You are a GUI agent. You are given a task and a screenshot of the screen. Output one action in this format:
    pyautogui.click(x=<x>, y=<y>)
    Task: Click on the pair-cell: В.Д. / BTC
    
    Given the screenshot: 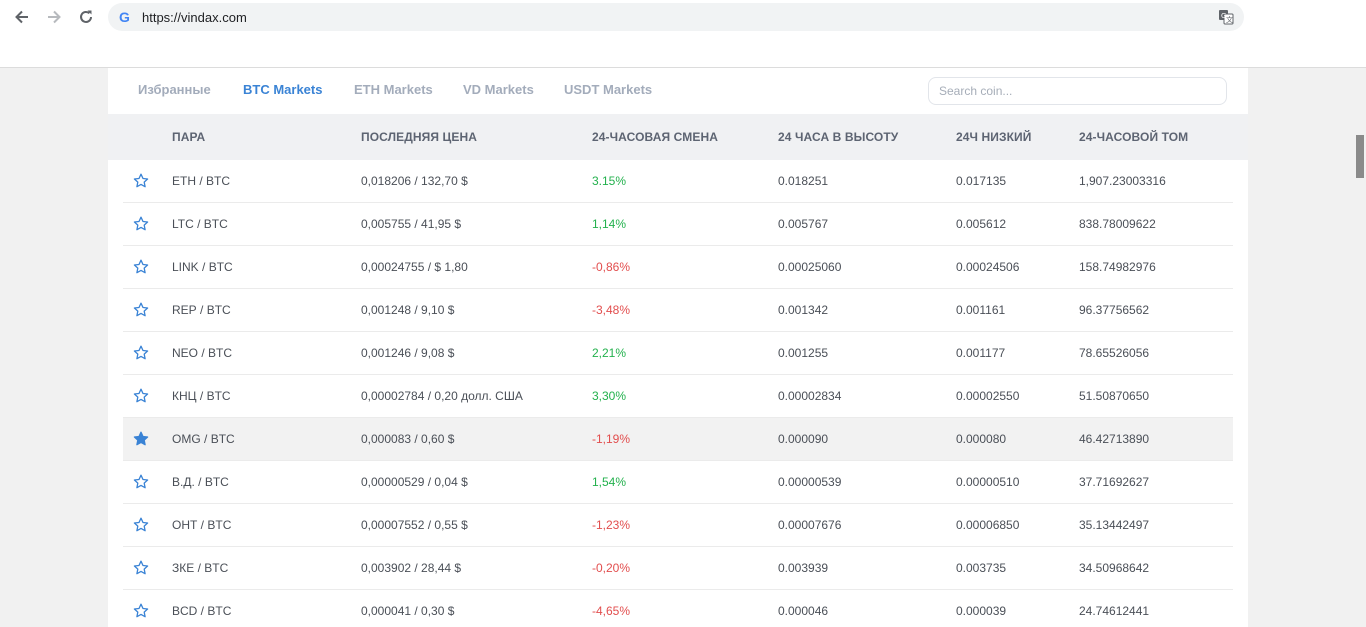 What is the action you would take?
    pyautogui.click(x=200, y=482)
    